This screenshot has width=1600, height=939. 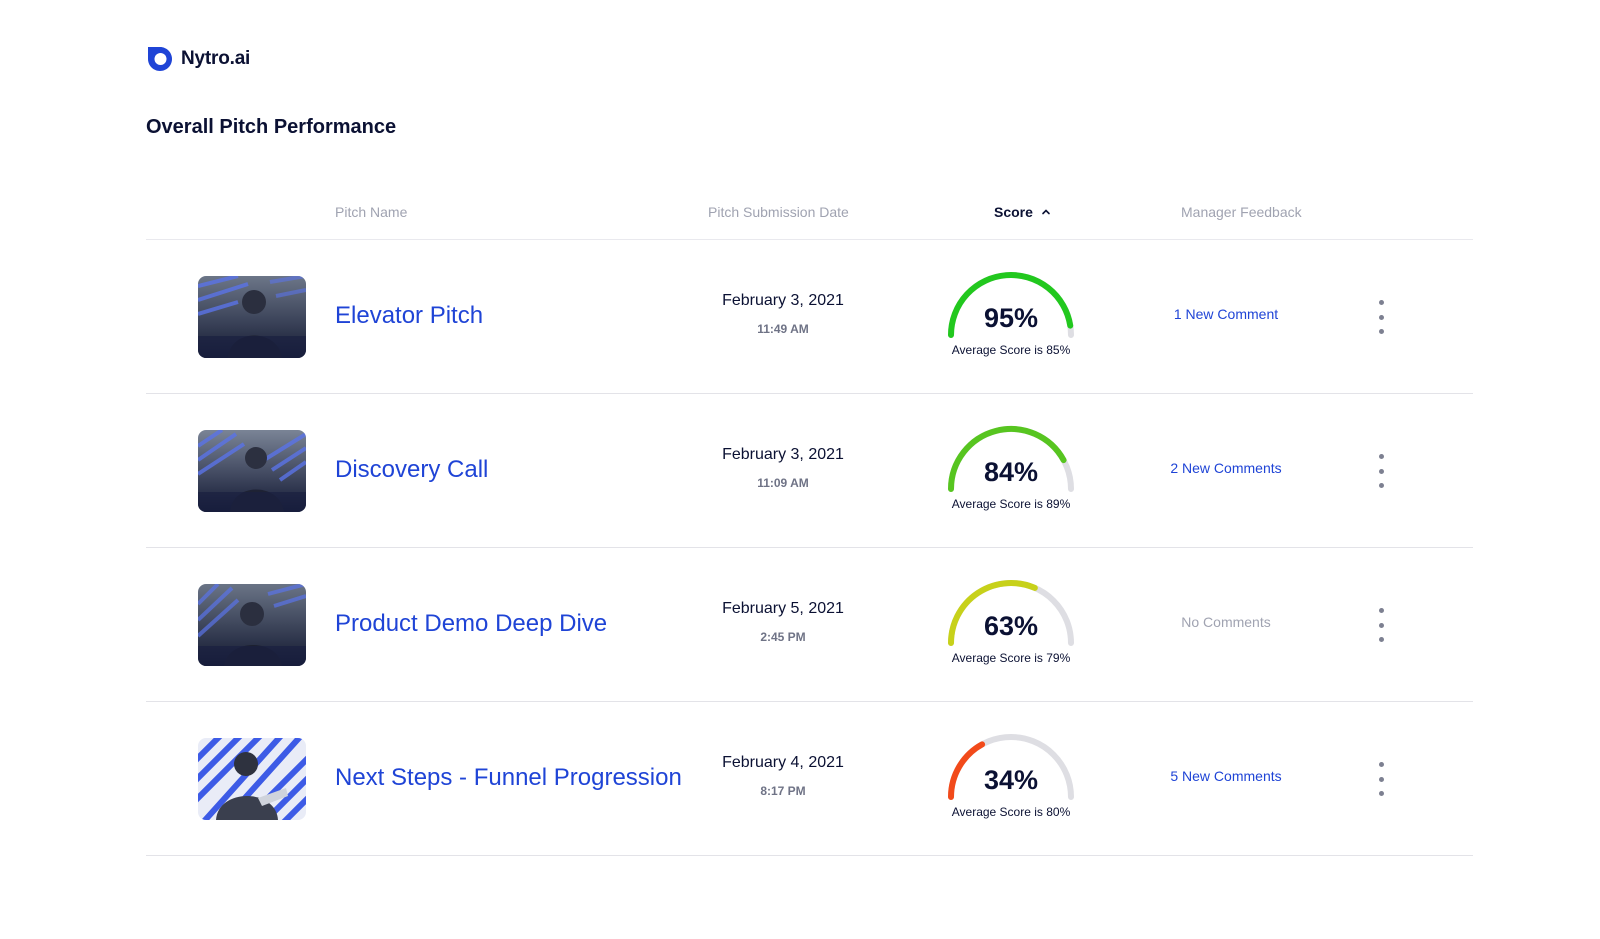 What do you see at coordinates (1011, 812) in the screenshot?
I see `average-score: Average Score is 80%` at bounding box center [1011, 812].